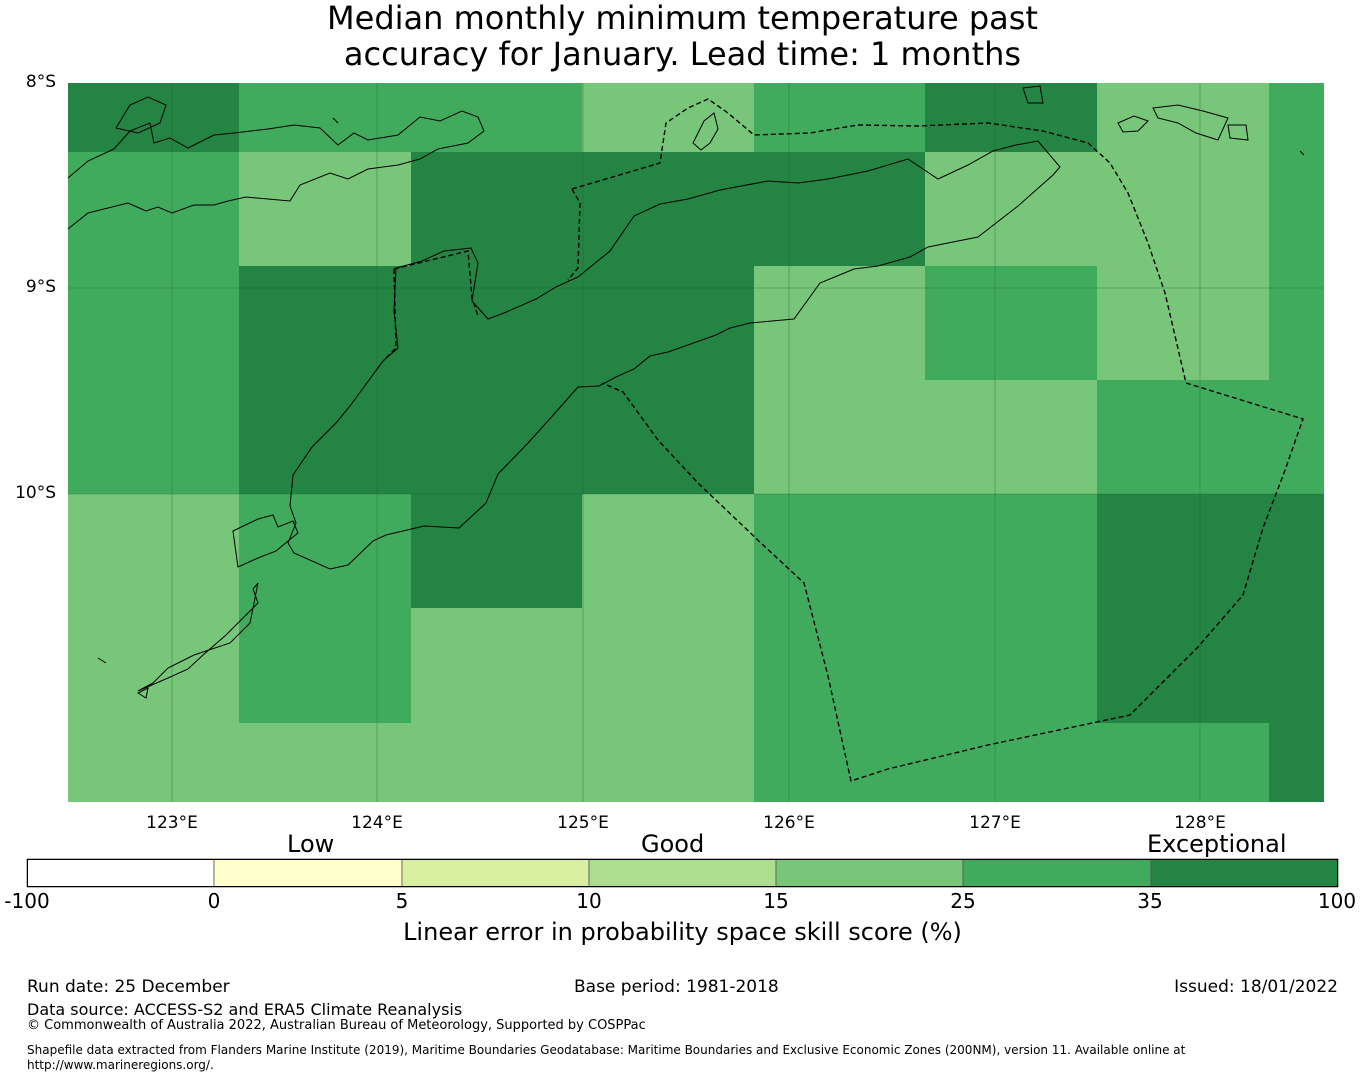 This screenshot has width=1365, height=1080. What do you see at coordinates (705, 131) in the screenshot?
I see `atauro-coastline` at bounding box center [705, 131].